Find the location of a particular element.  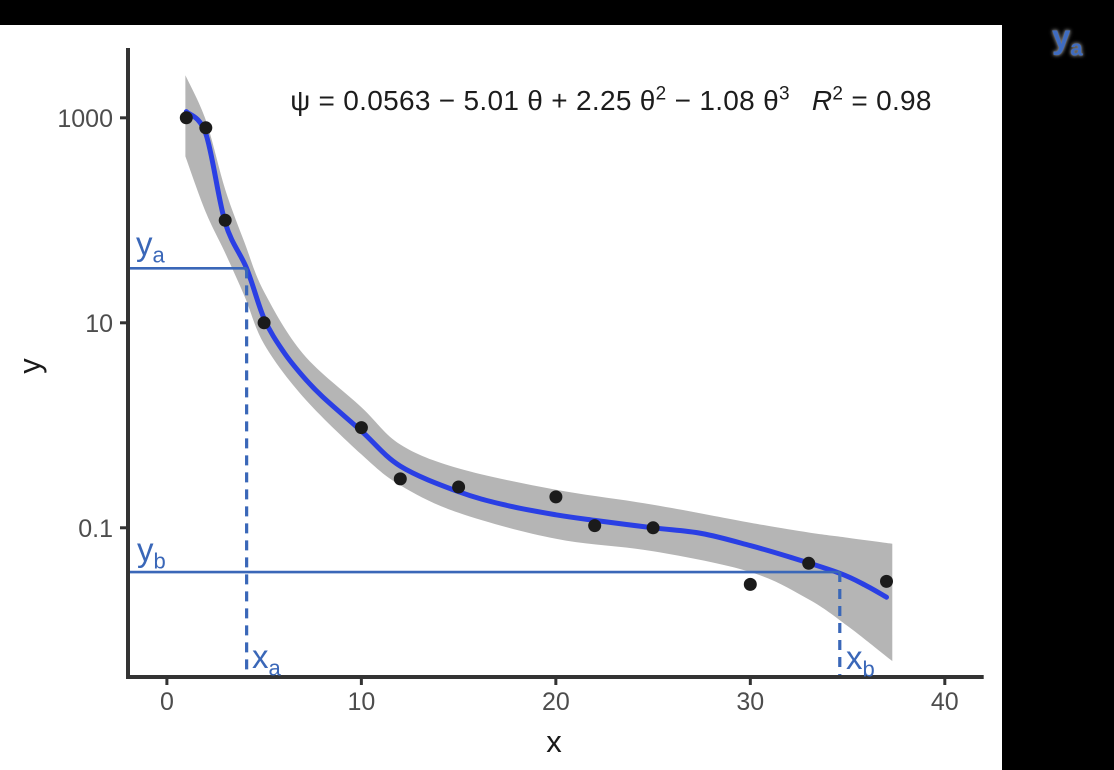

y-tick-label: 10 is located at coordinates (99, 324).